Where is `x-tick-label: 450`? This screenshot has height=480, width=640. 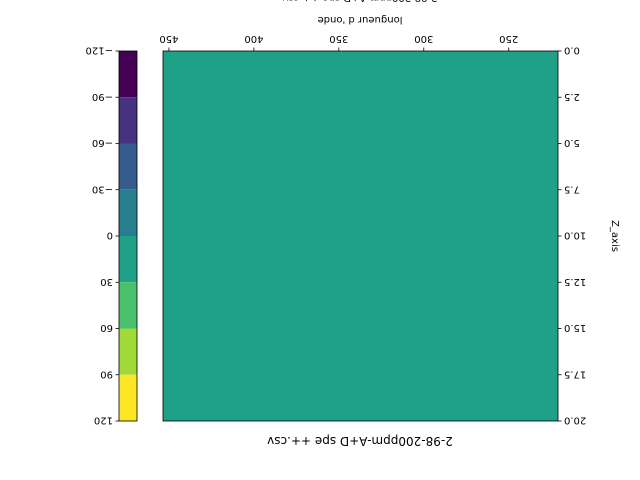 x-tick-label: 450 is located at coordinates (168, 38).